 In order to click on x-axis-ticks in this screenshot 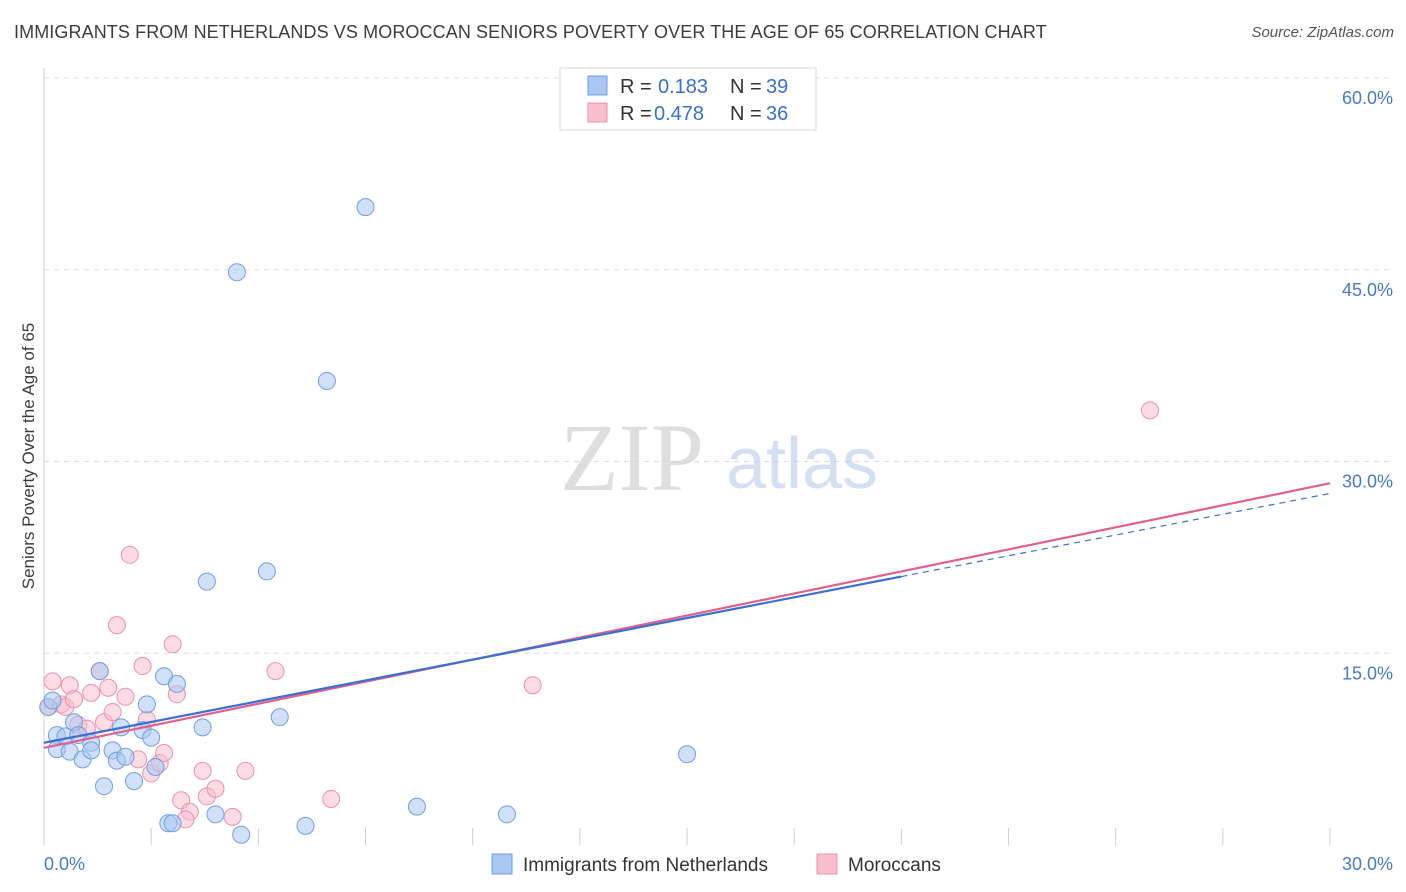, I will do `click(740, 836)`.